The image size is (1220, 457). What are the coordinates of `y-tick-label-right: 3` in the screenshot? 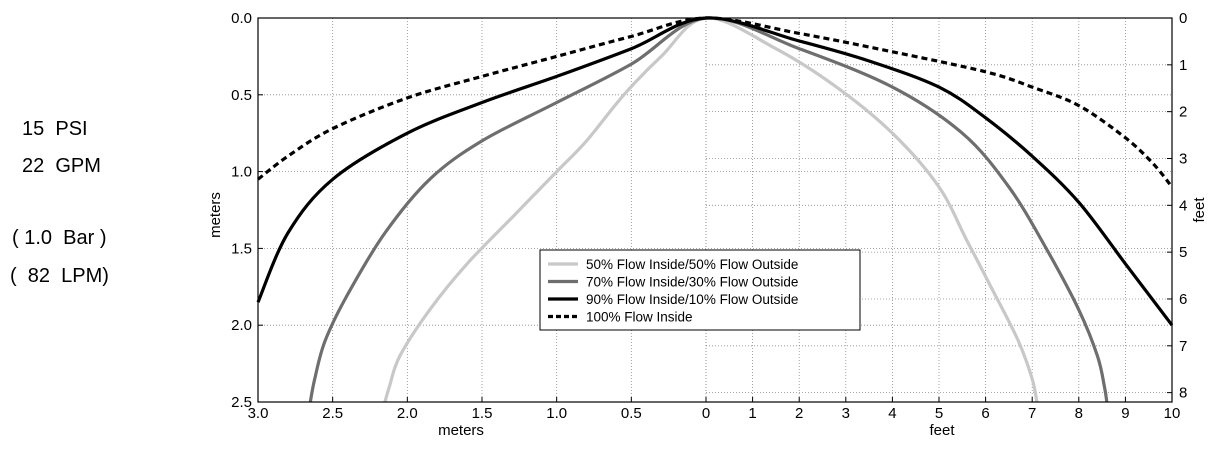 It's located at (1183, 158).